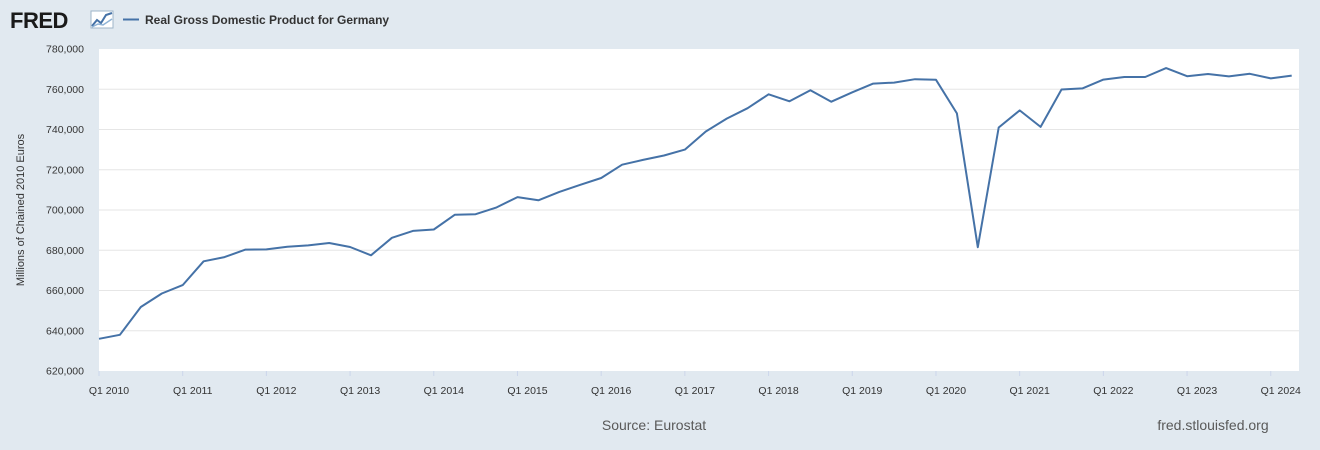 The width and height of the screenshot is (1320, 450). What do you see at coordinates (102, 19) in the screenshot?
I see `fred-logo-graph-icon` at bounding box center [102, 19].